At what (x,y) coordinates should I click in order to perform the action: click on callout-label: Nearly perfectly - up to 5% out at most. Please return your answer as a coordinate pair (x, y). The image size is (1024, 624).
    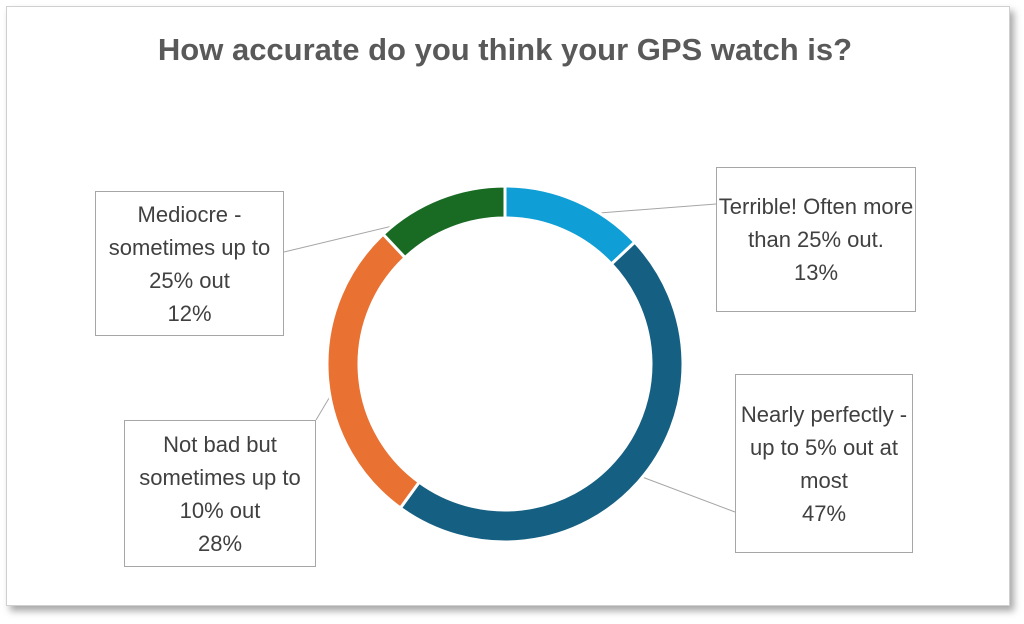
    Looking at the image, I should click on (824, 447).